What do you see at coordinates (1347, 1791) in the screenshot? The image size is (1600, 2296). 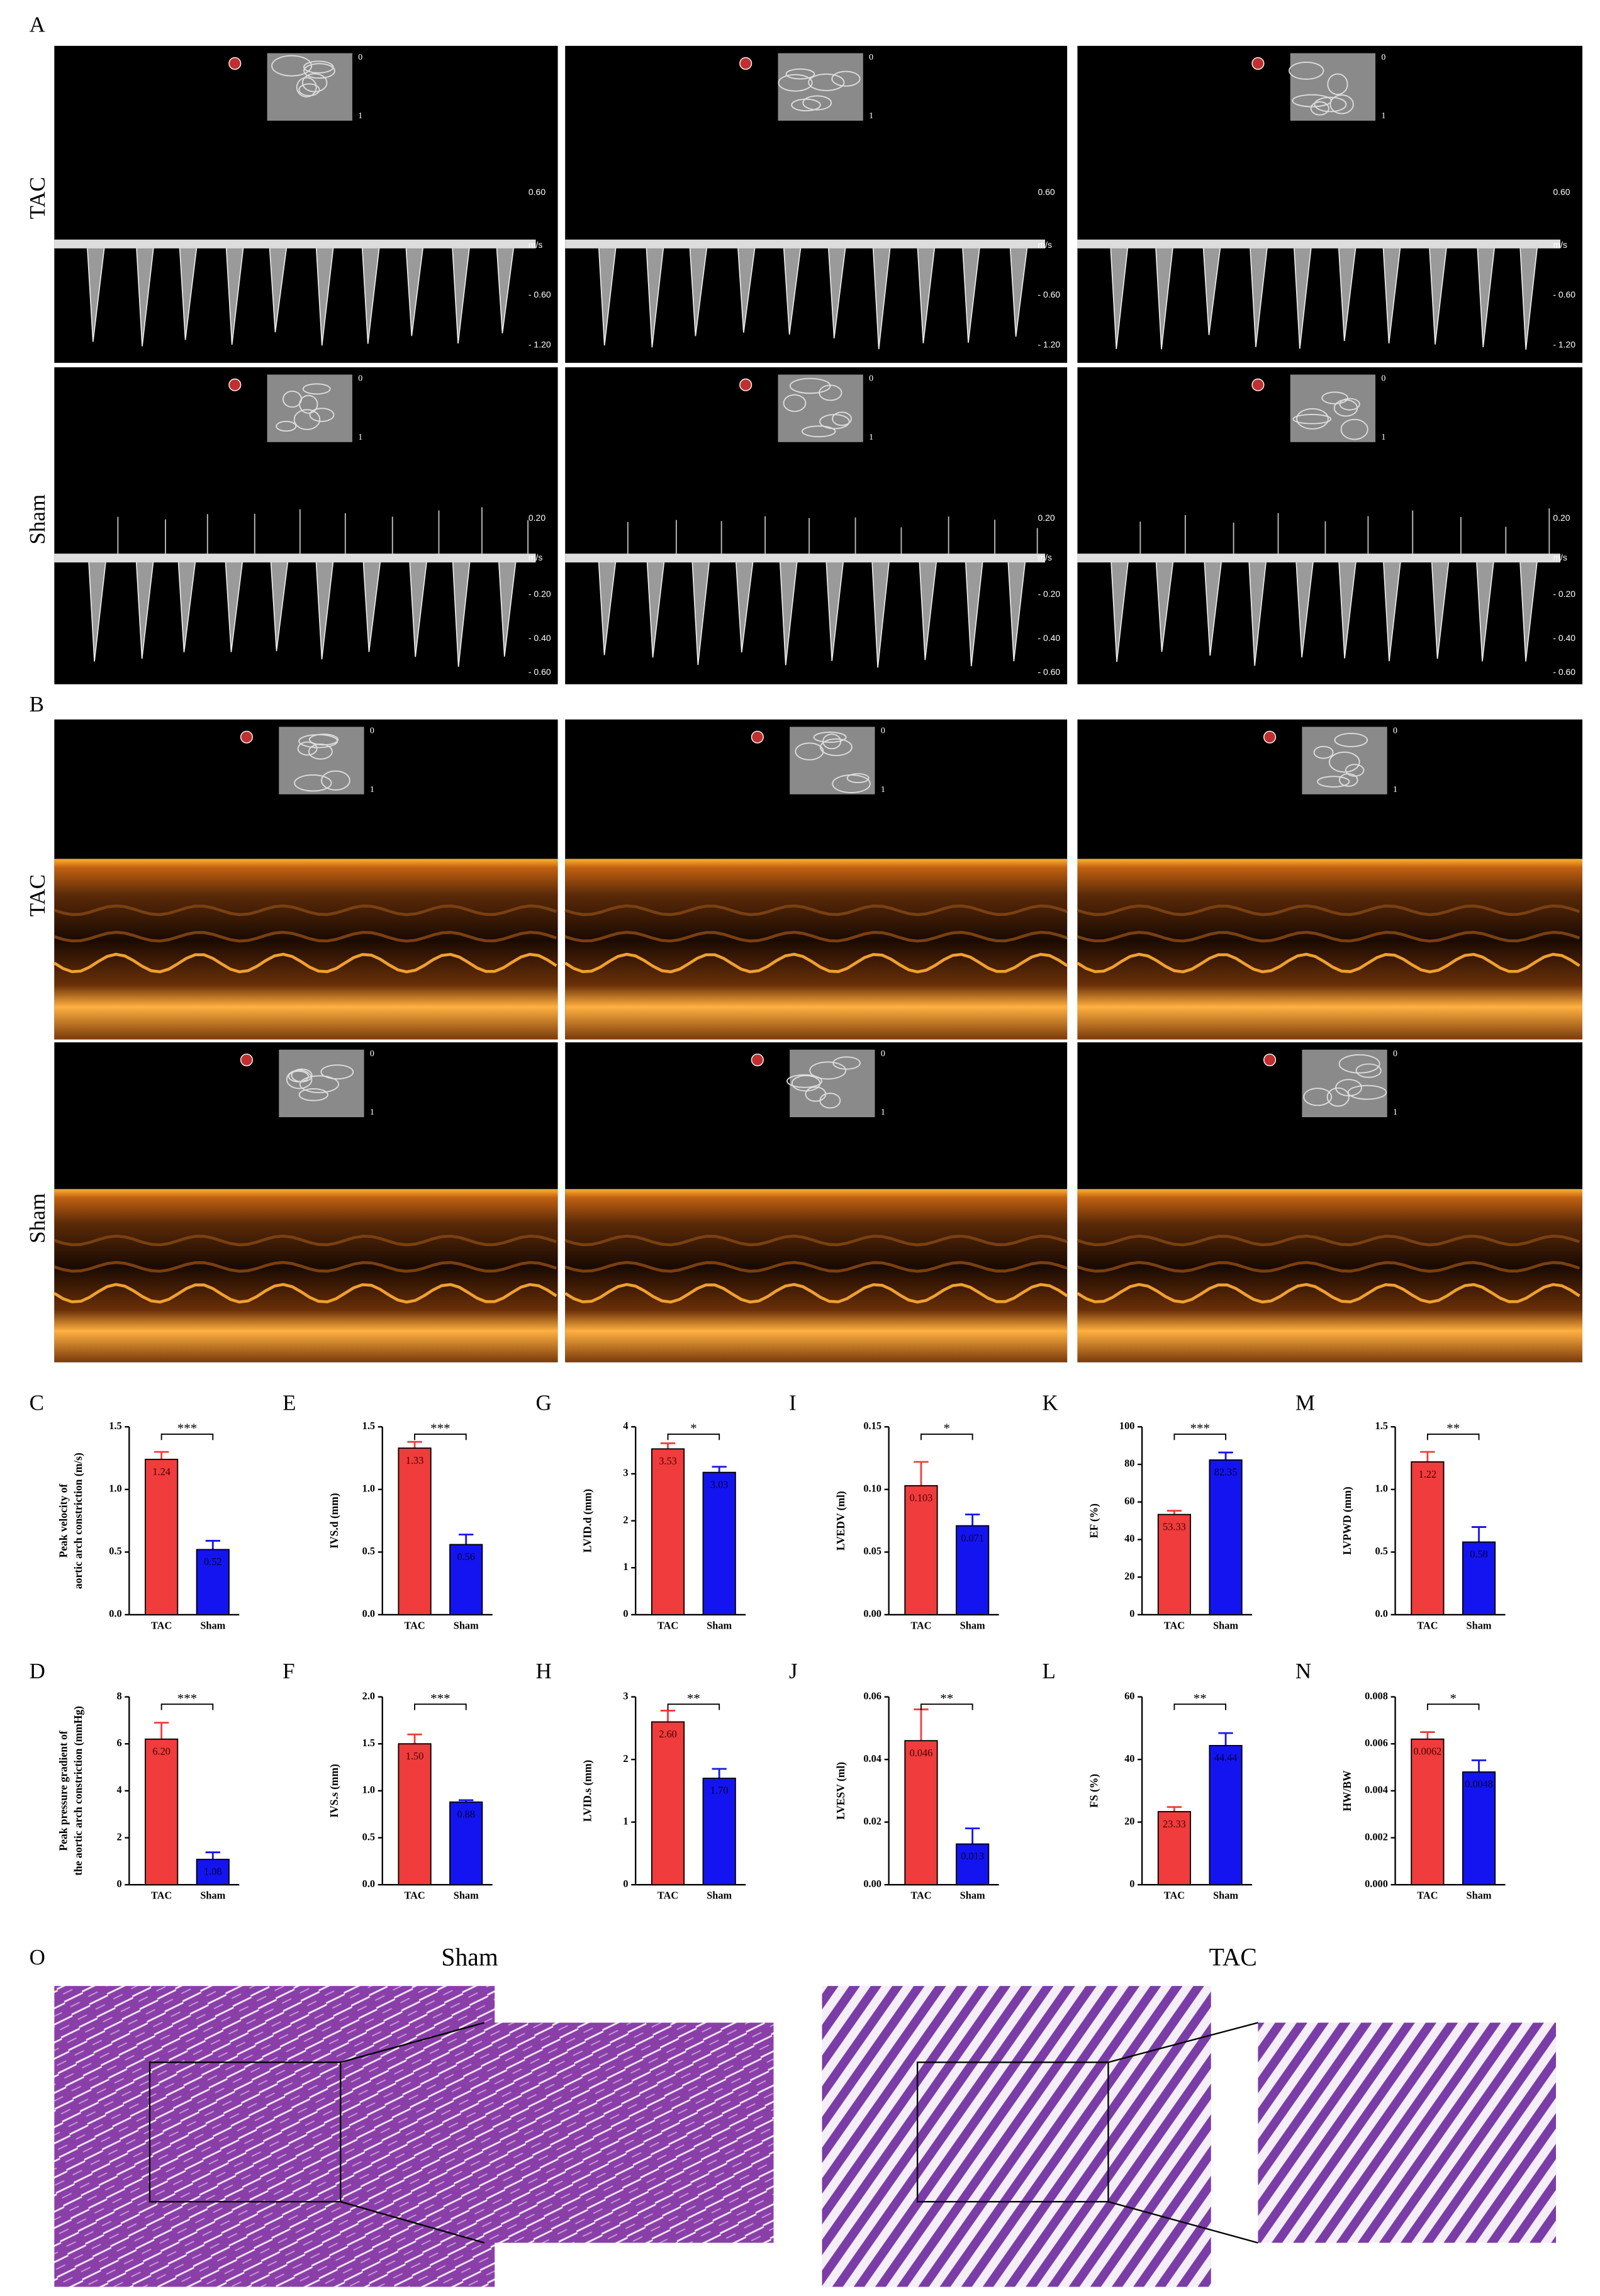 I see `y-axis-label: HW/BW` at bounding box center [1347, 1791].